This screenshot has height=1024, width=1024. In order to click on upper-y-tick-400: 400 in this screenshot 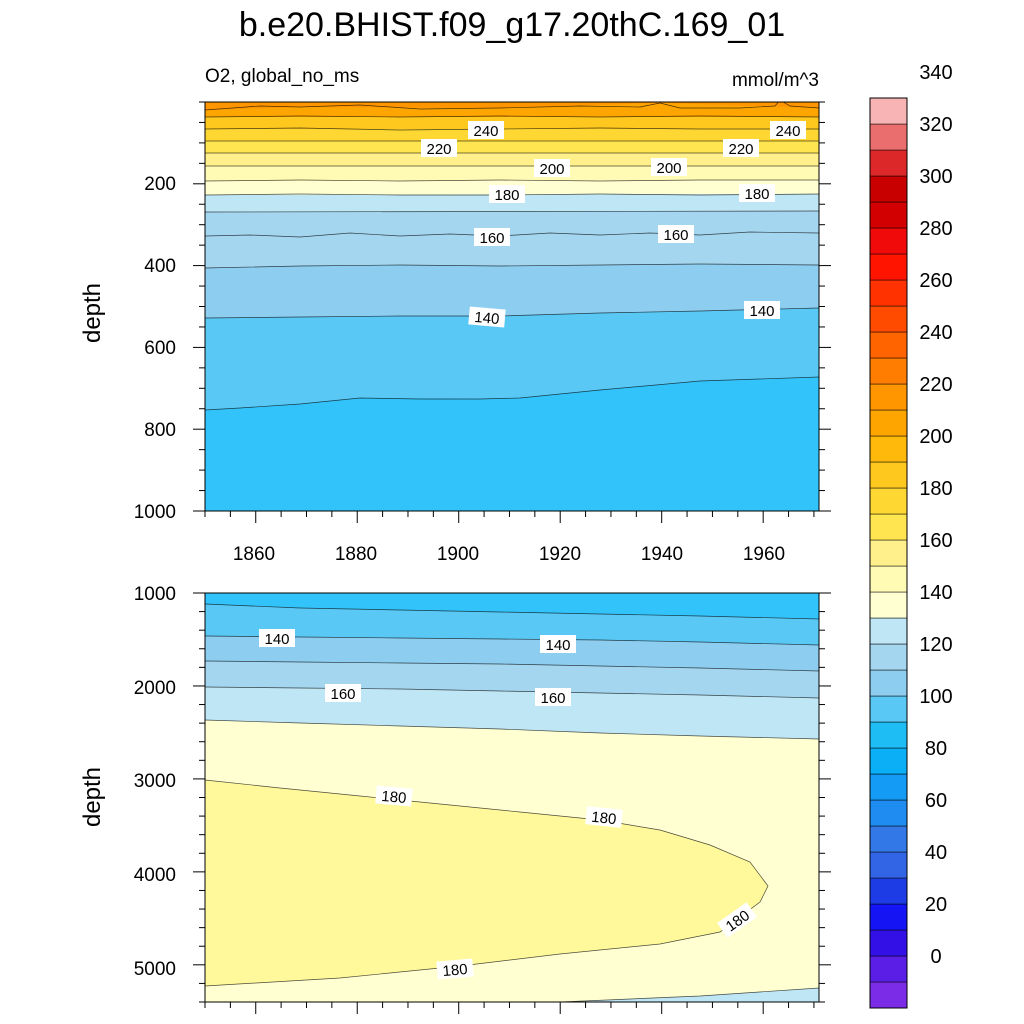, I will do `click(160, 266)`.